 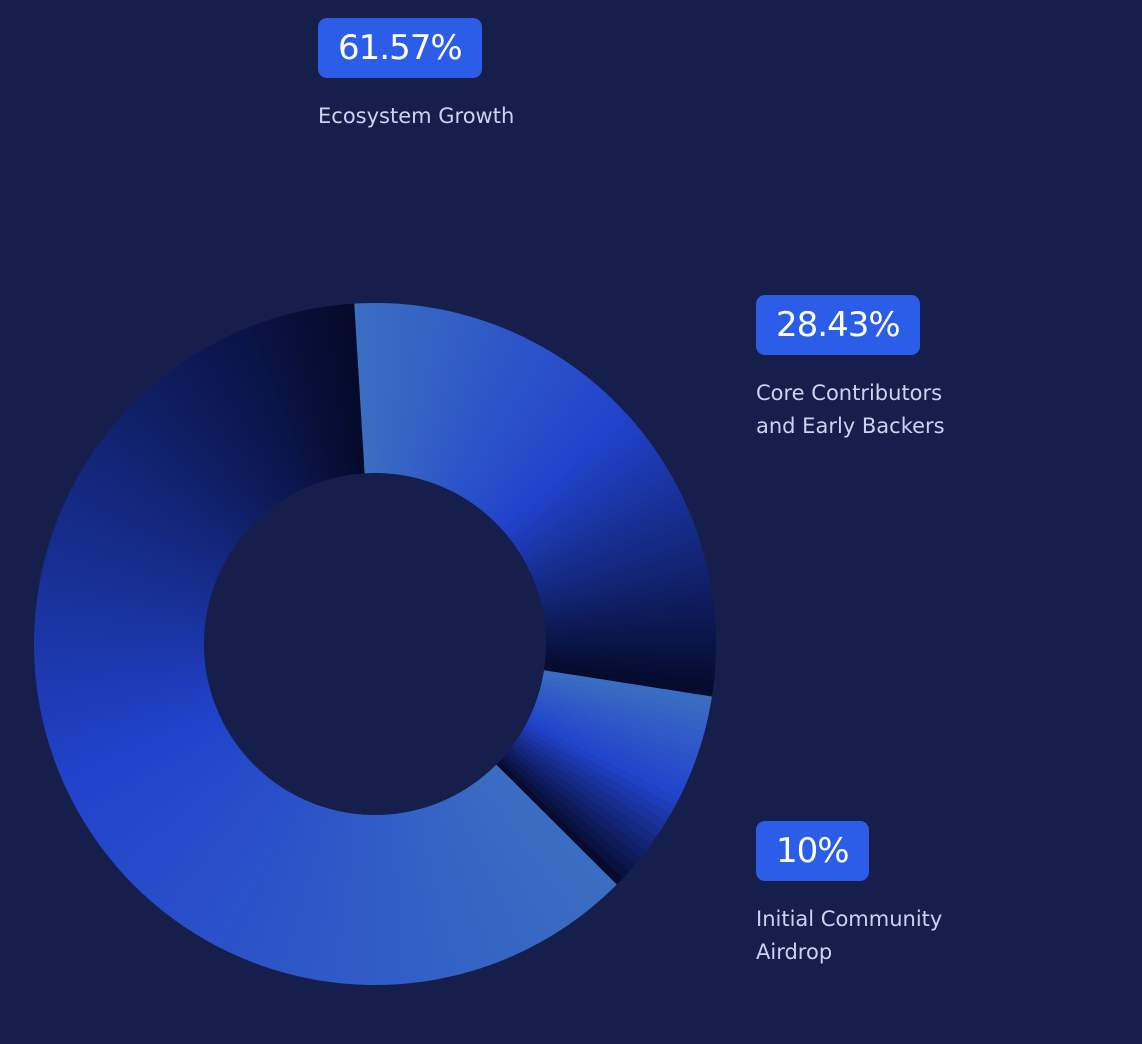 What do you see at coordinates (849, 935) in the screenshot?
I see `slice-label: Initial Community Airdrop` at bounding box center [849, 935].